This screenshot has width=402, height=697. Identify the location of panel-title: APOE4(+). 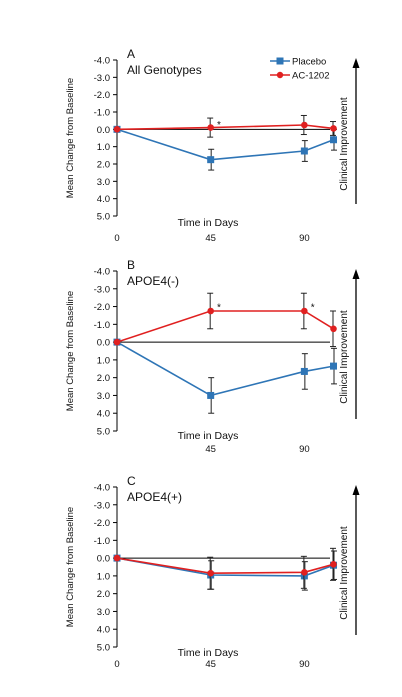
(154, 497).